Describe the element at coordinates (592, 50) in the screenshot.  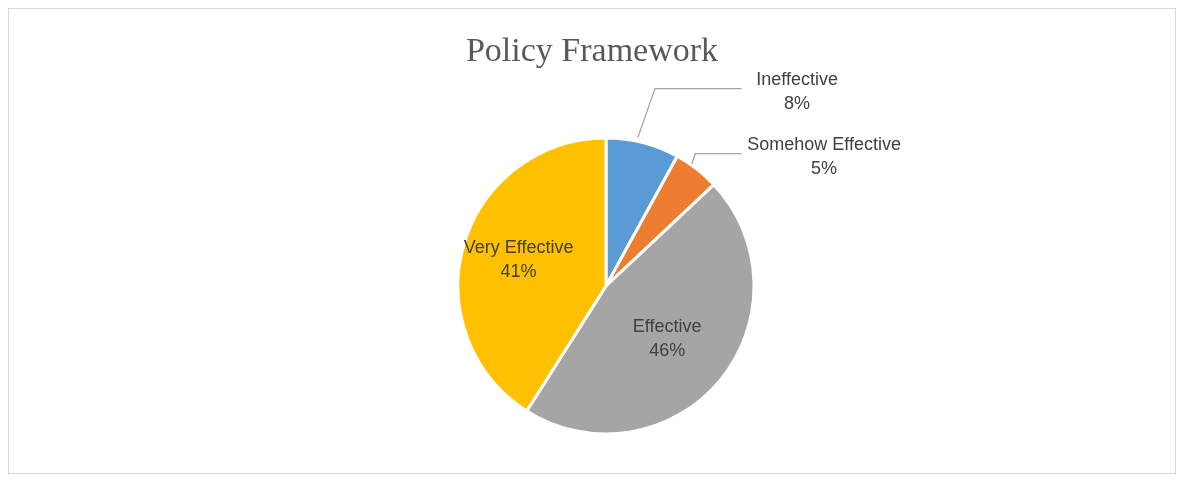
I see `chart-title: Policy Framework` at that location.